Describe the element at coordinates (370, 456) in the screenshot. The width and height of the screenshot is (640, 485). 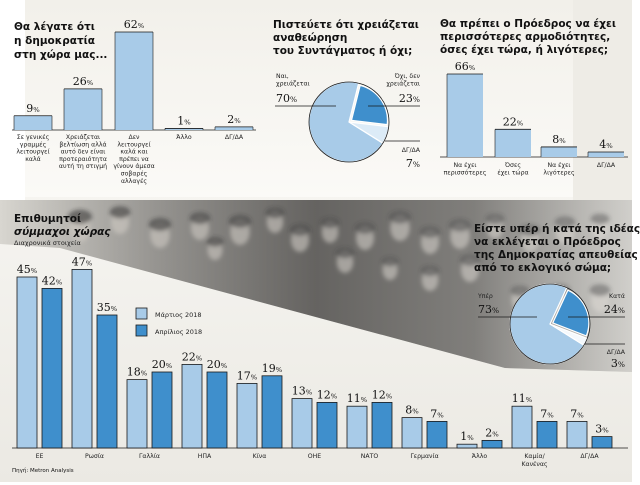
I see `allies-category-label: ΝΑΤΟ` at that location.